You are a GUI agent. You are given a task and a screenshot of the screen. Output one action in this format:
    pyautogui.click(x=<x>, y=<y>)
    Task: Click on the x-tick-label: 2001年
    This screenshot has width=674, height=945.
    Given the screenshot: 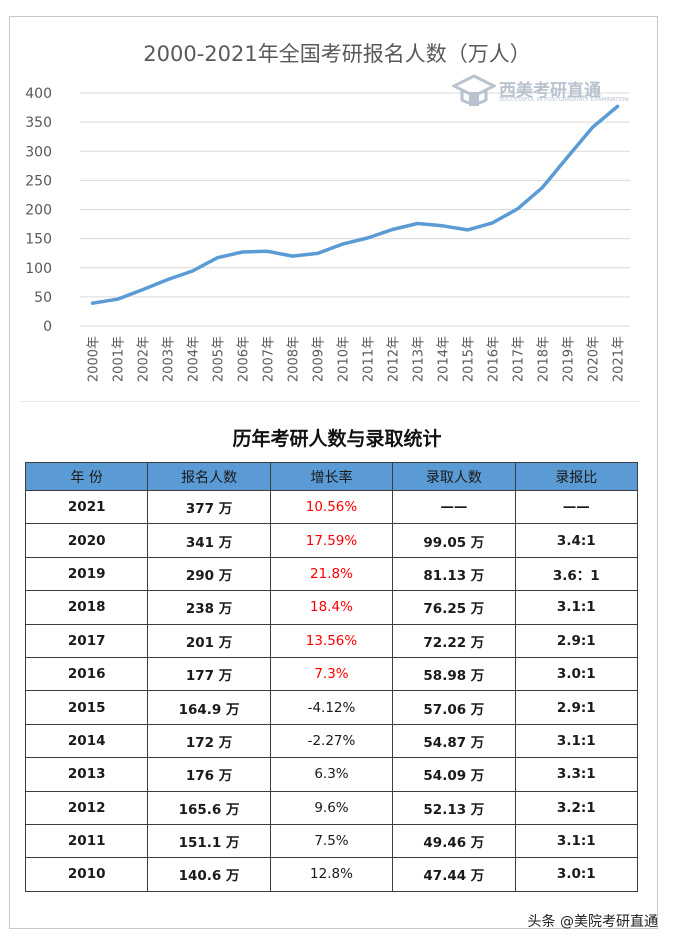 What is the action you would take?
    pyautogui.click(x=119, y=359)
    